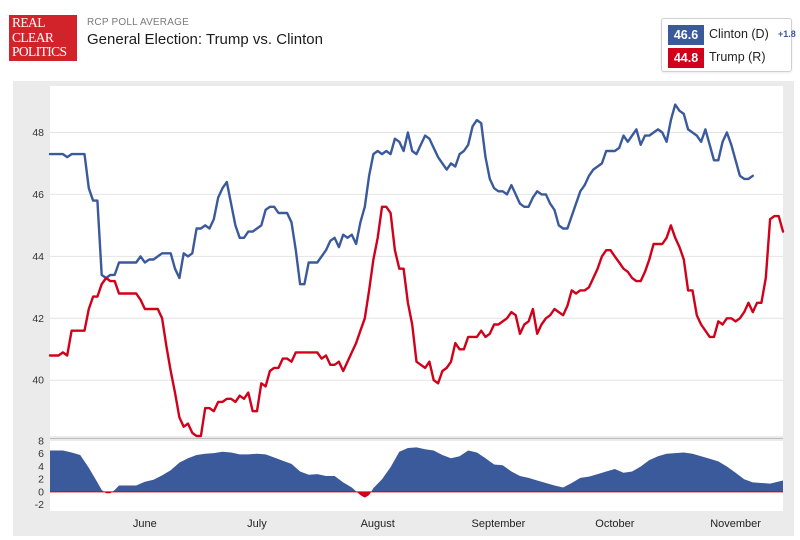 The height and width of the screenshot is (540, 800). I want to click on y-tick-label: 42, so click(38, 319).